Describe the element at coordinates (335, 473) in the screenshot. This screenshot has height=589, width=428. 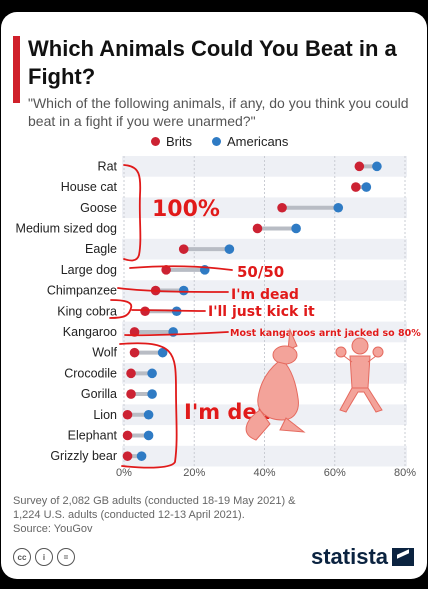
I see `x-tick-label: 60%` at that location.